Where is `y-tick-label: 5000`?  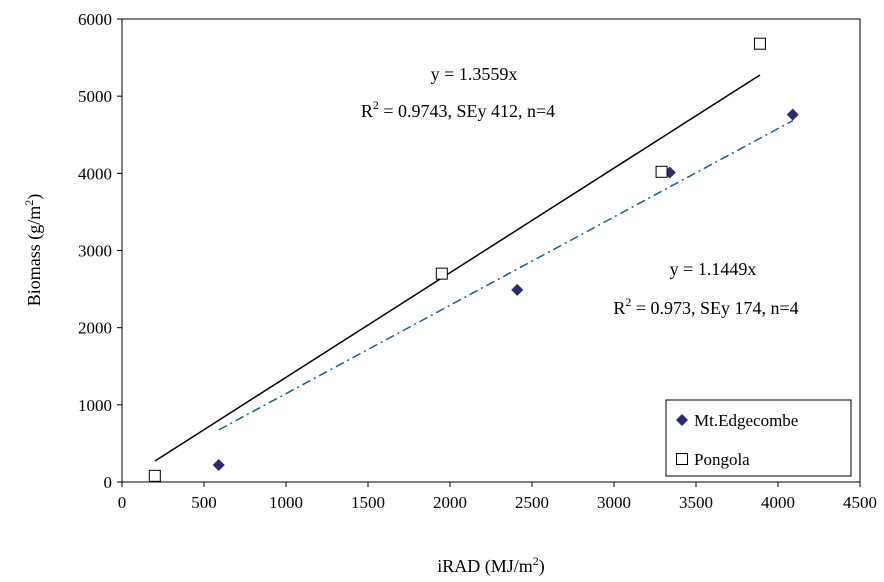
y-tick-label: 5000 is located at coordinates (95, 96).